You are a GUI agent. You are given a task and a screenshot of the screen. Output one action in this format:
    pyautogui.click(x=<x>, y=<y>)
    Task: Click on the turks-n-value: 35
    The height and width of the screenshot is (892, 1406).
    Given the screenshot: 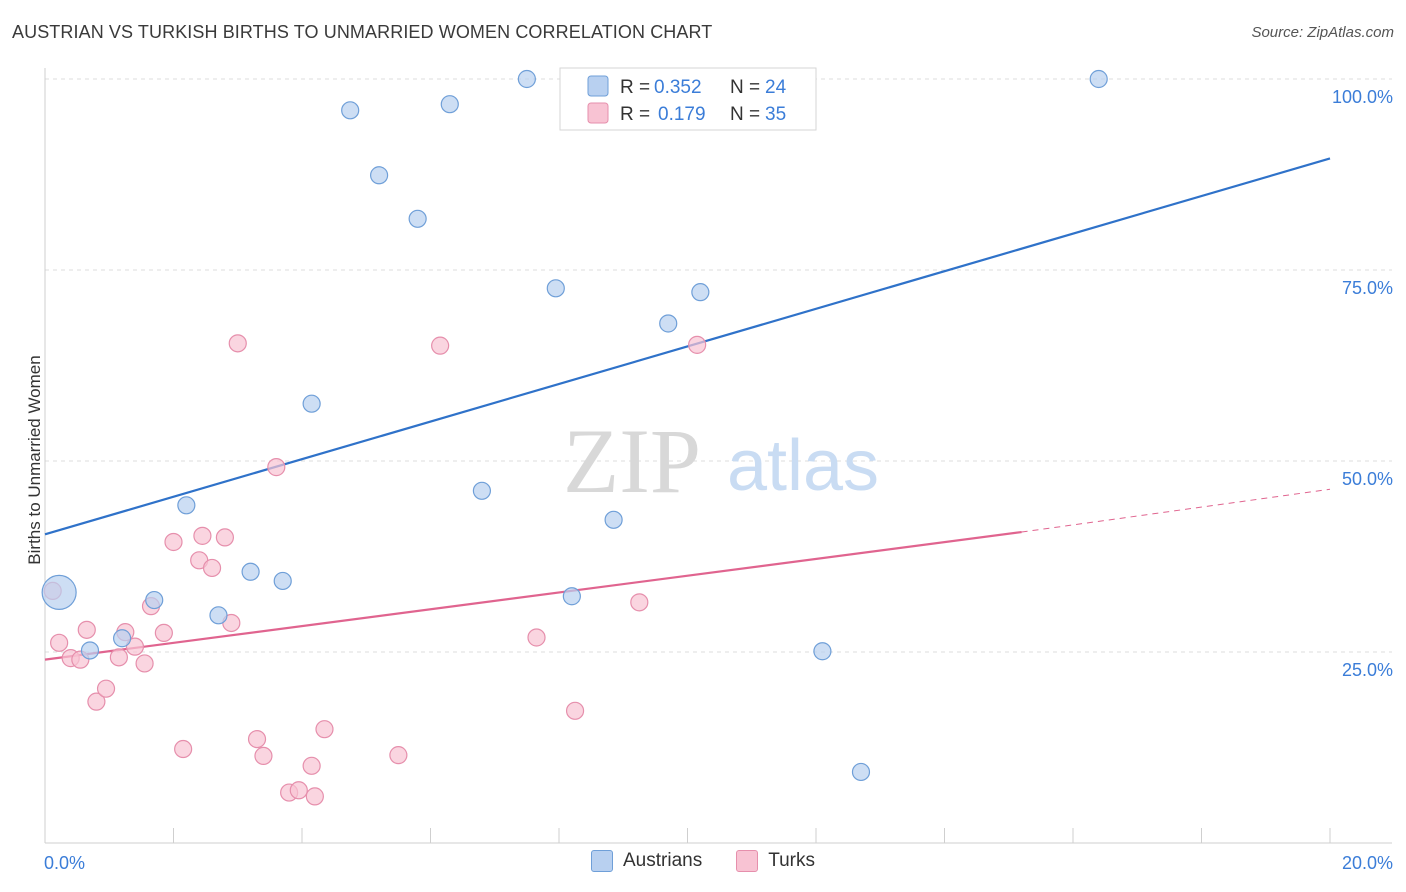 What is the action you would take?
    pyautogui.click(x=775, y=114)
    